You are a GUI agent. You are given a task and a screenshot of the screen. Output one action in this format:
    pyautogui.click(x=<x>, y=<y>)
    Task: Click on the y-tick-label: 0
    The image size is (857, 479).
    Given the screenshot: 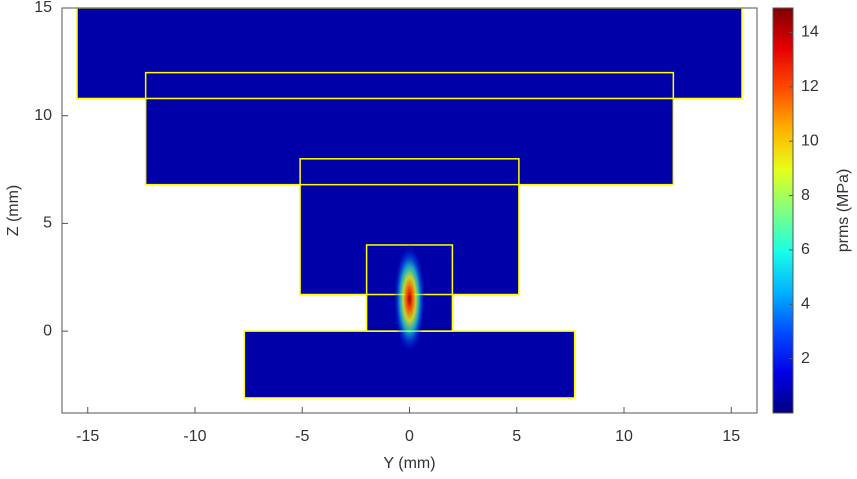 What is the action you would take?
    pyautogui.click(x=47, y=330)
    